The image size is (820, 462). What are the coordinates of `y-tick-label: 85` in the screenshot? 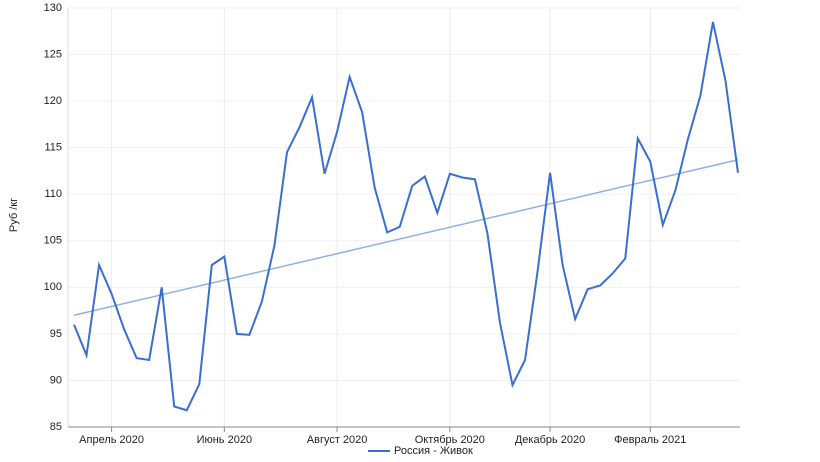 It's located at (56, 427).